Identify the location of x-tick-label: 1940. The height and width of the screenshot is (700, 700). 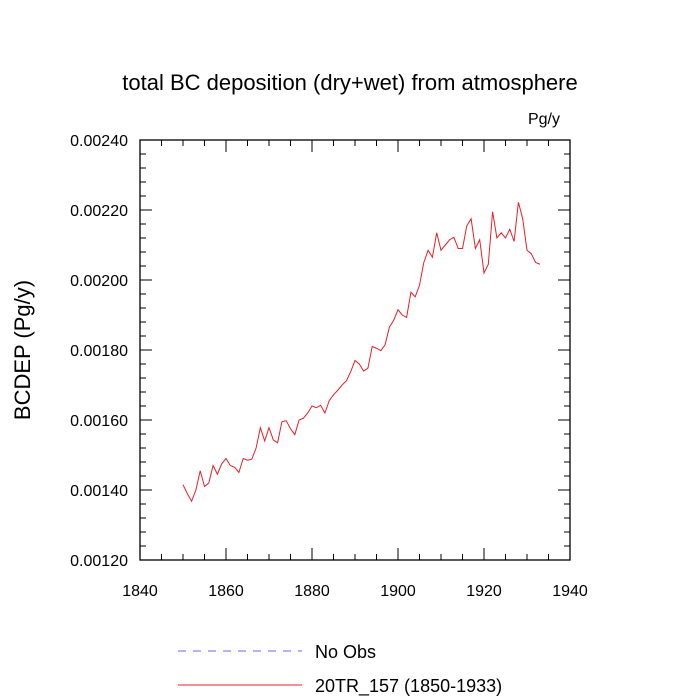
(570, 591).